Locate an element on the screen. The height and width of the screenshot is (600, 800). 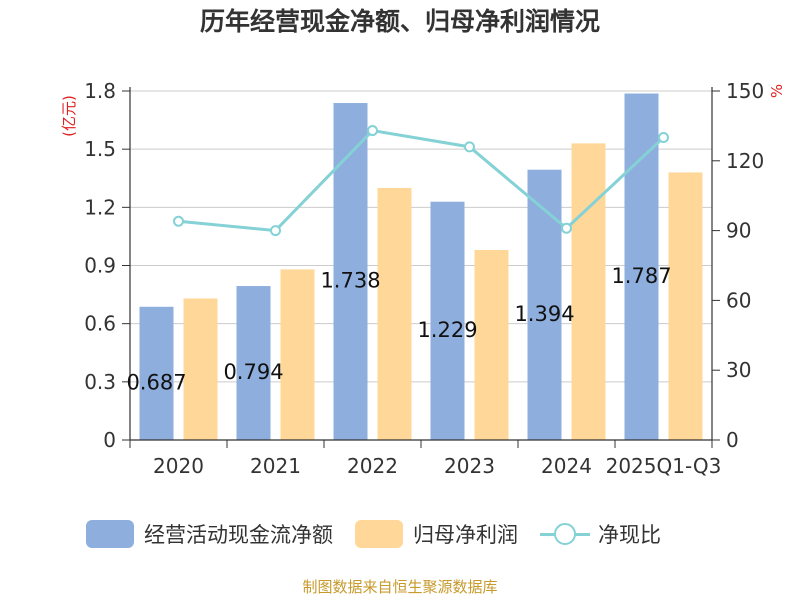
x-tick-label: 2021 is located at coordinates (275, 466).